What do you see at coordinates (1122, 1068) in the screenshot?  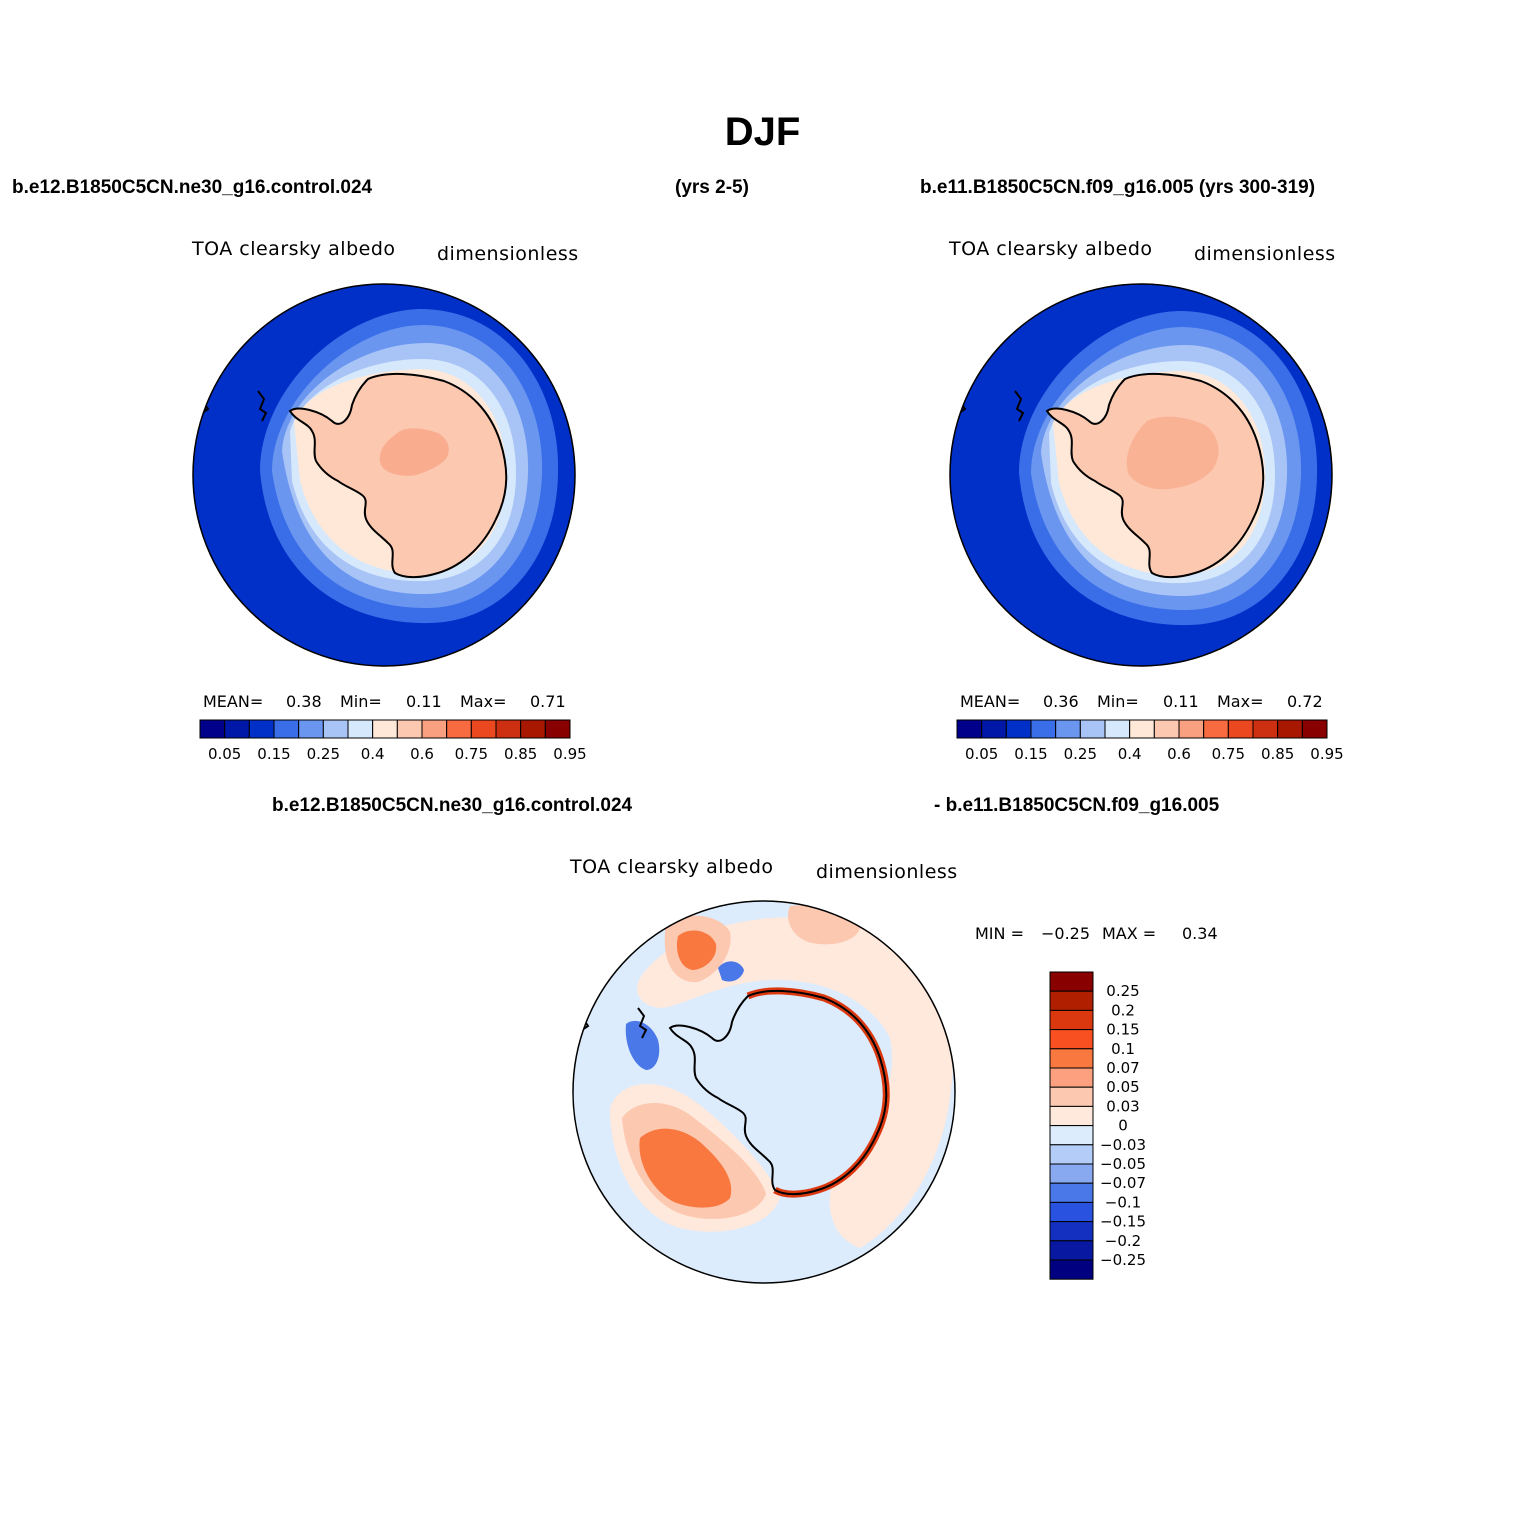 I see `difference-colorbar-tick-label: 0.07` at bounding box center [1122, 1068].